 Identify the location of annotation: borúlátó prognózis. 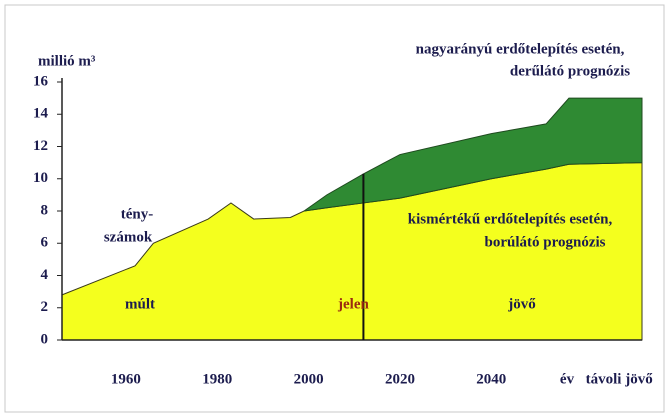
(545, 242).